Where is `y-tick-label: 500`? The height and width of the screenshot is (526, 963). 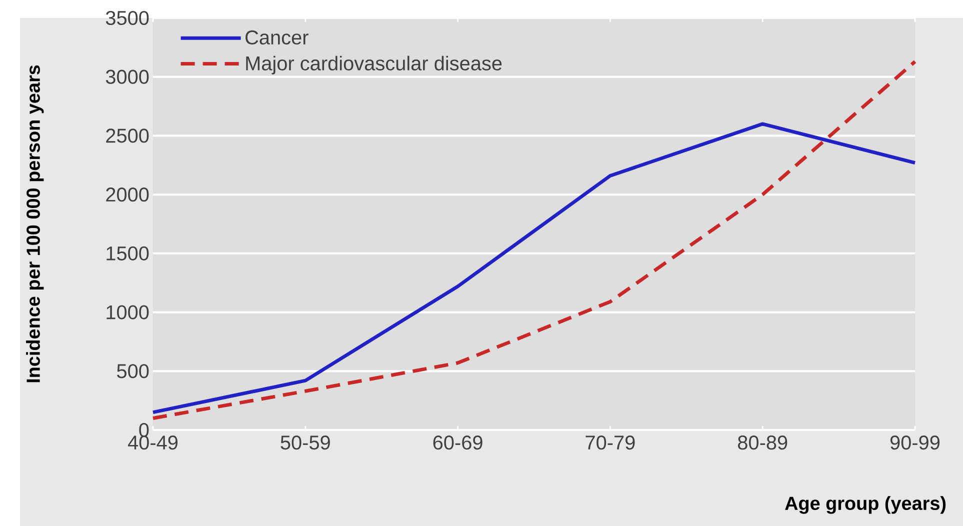
y-tick-label: 500 is located at coordinates (133, 371).